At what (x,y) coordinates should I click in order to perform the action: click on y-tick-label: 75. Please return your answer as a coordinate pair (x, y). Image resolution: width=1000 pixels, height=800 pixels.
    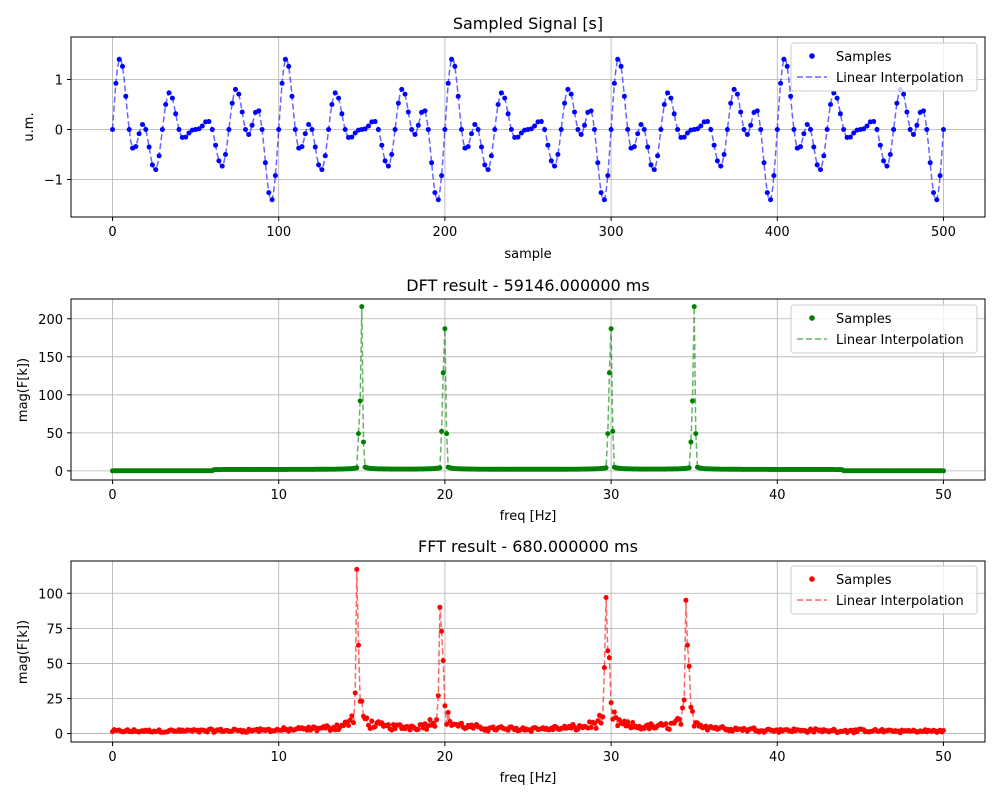
    Looking at the image, I should click on (54, 629).